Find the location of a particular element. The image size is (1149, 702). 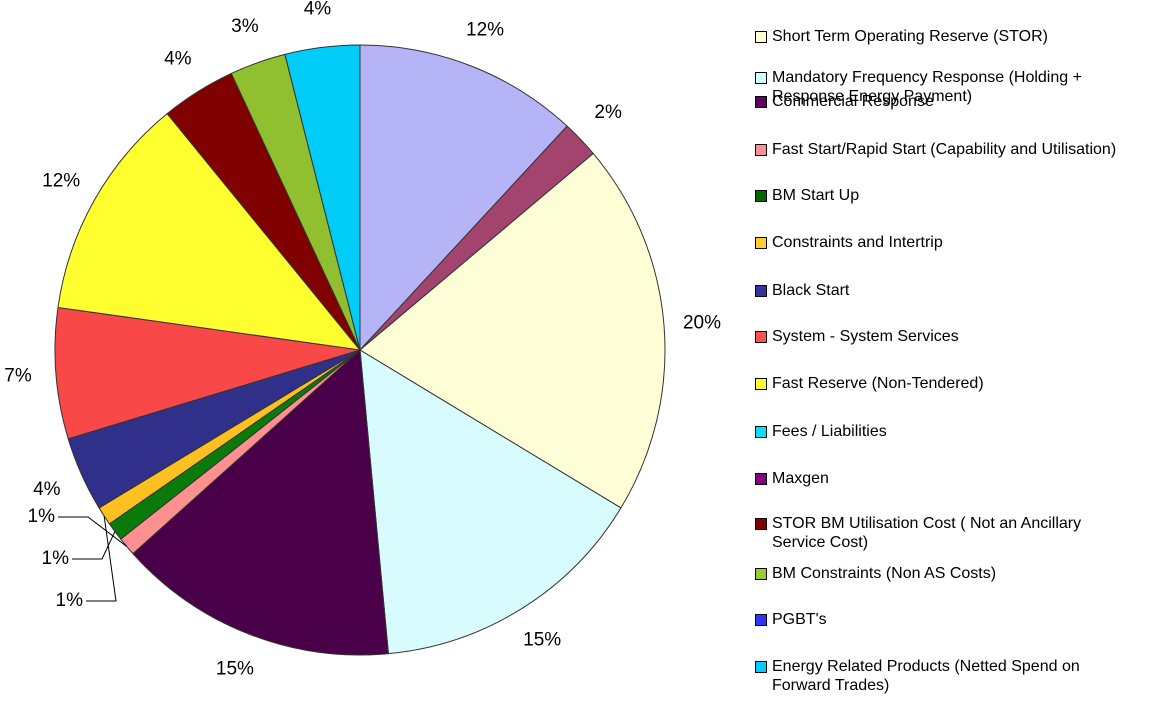

legend-label: Maxgen is located at coordinates (800, 478).